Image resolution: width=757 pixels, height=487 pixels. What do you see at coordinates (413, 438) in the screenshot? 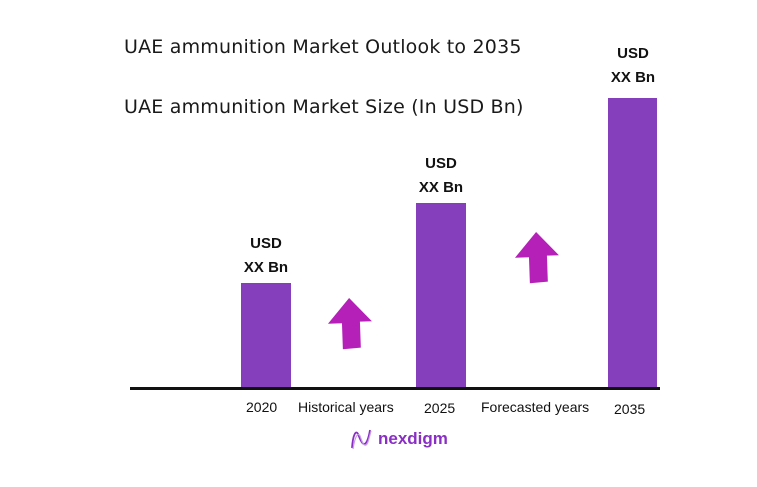
I see `brand-name: nexdigm` at bounding box center [413, 438].